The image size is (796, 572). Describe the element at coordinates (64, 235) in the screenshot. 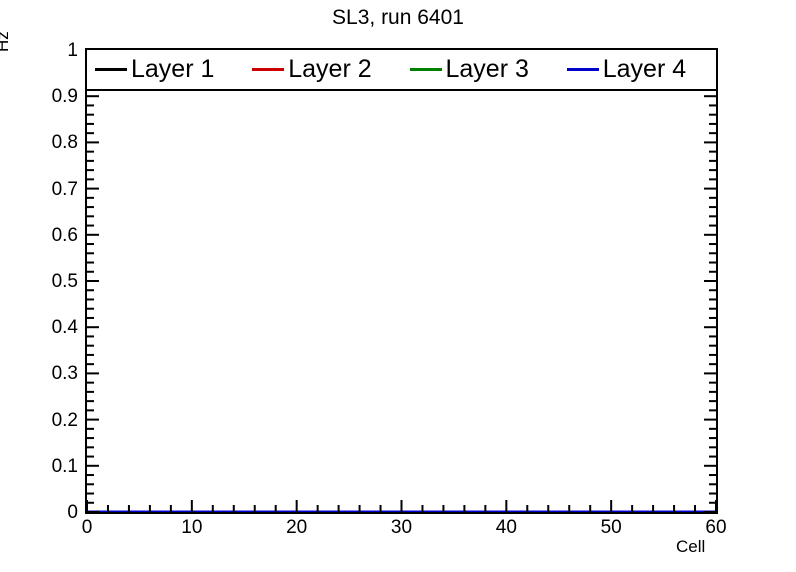

I see `y-tick-label: 0.6` at that location.